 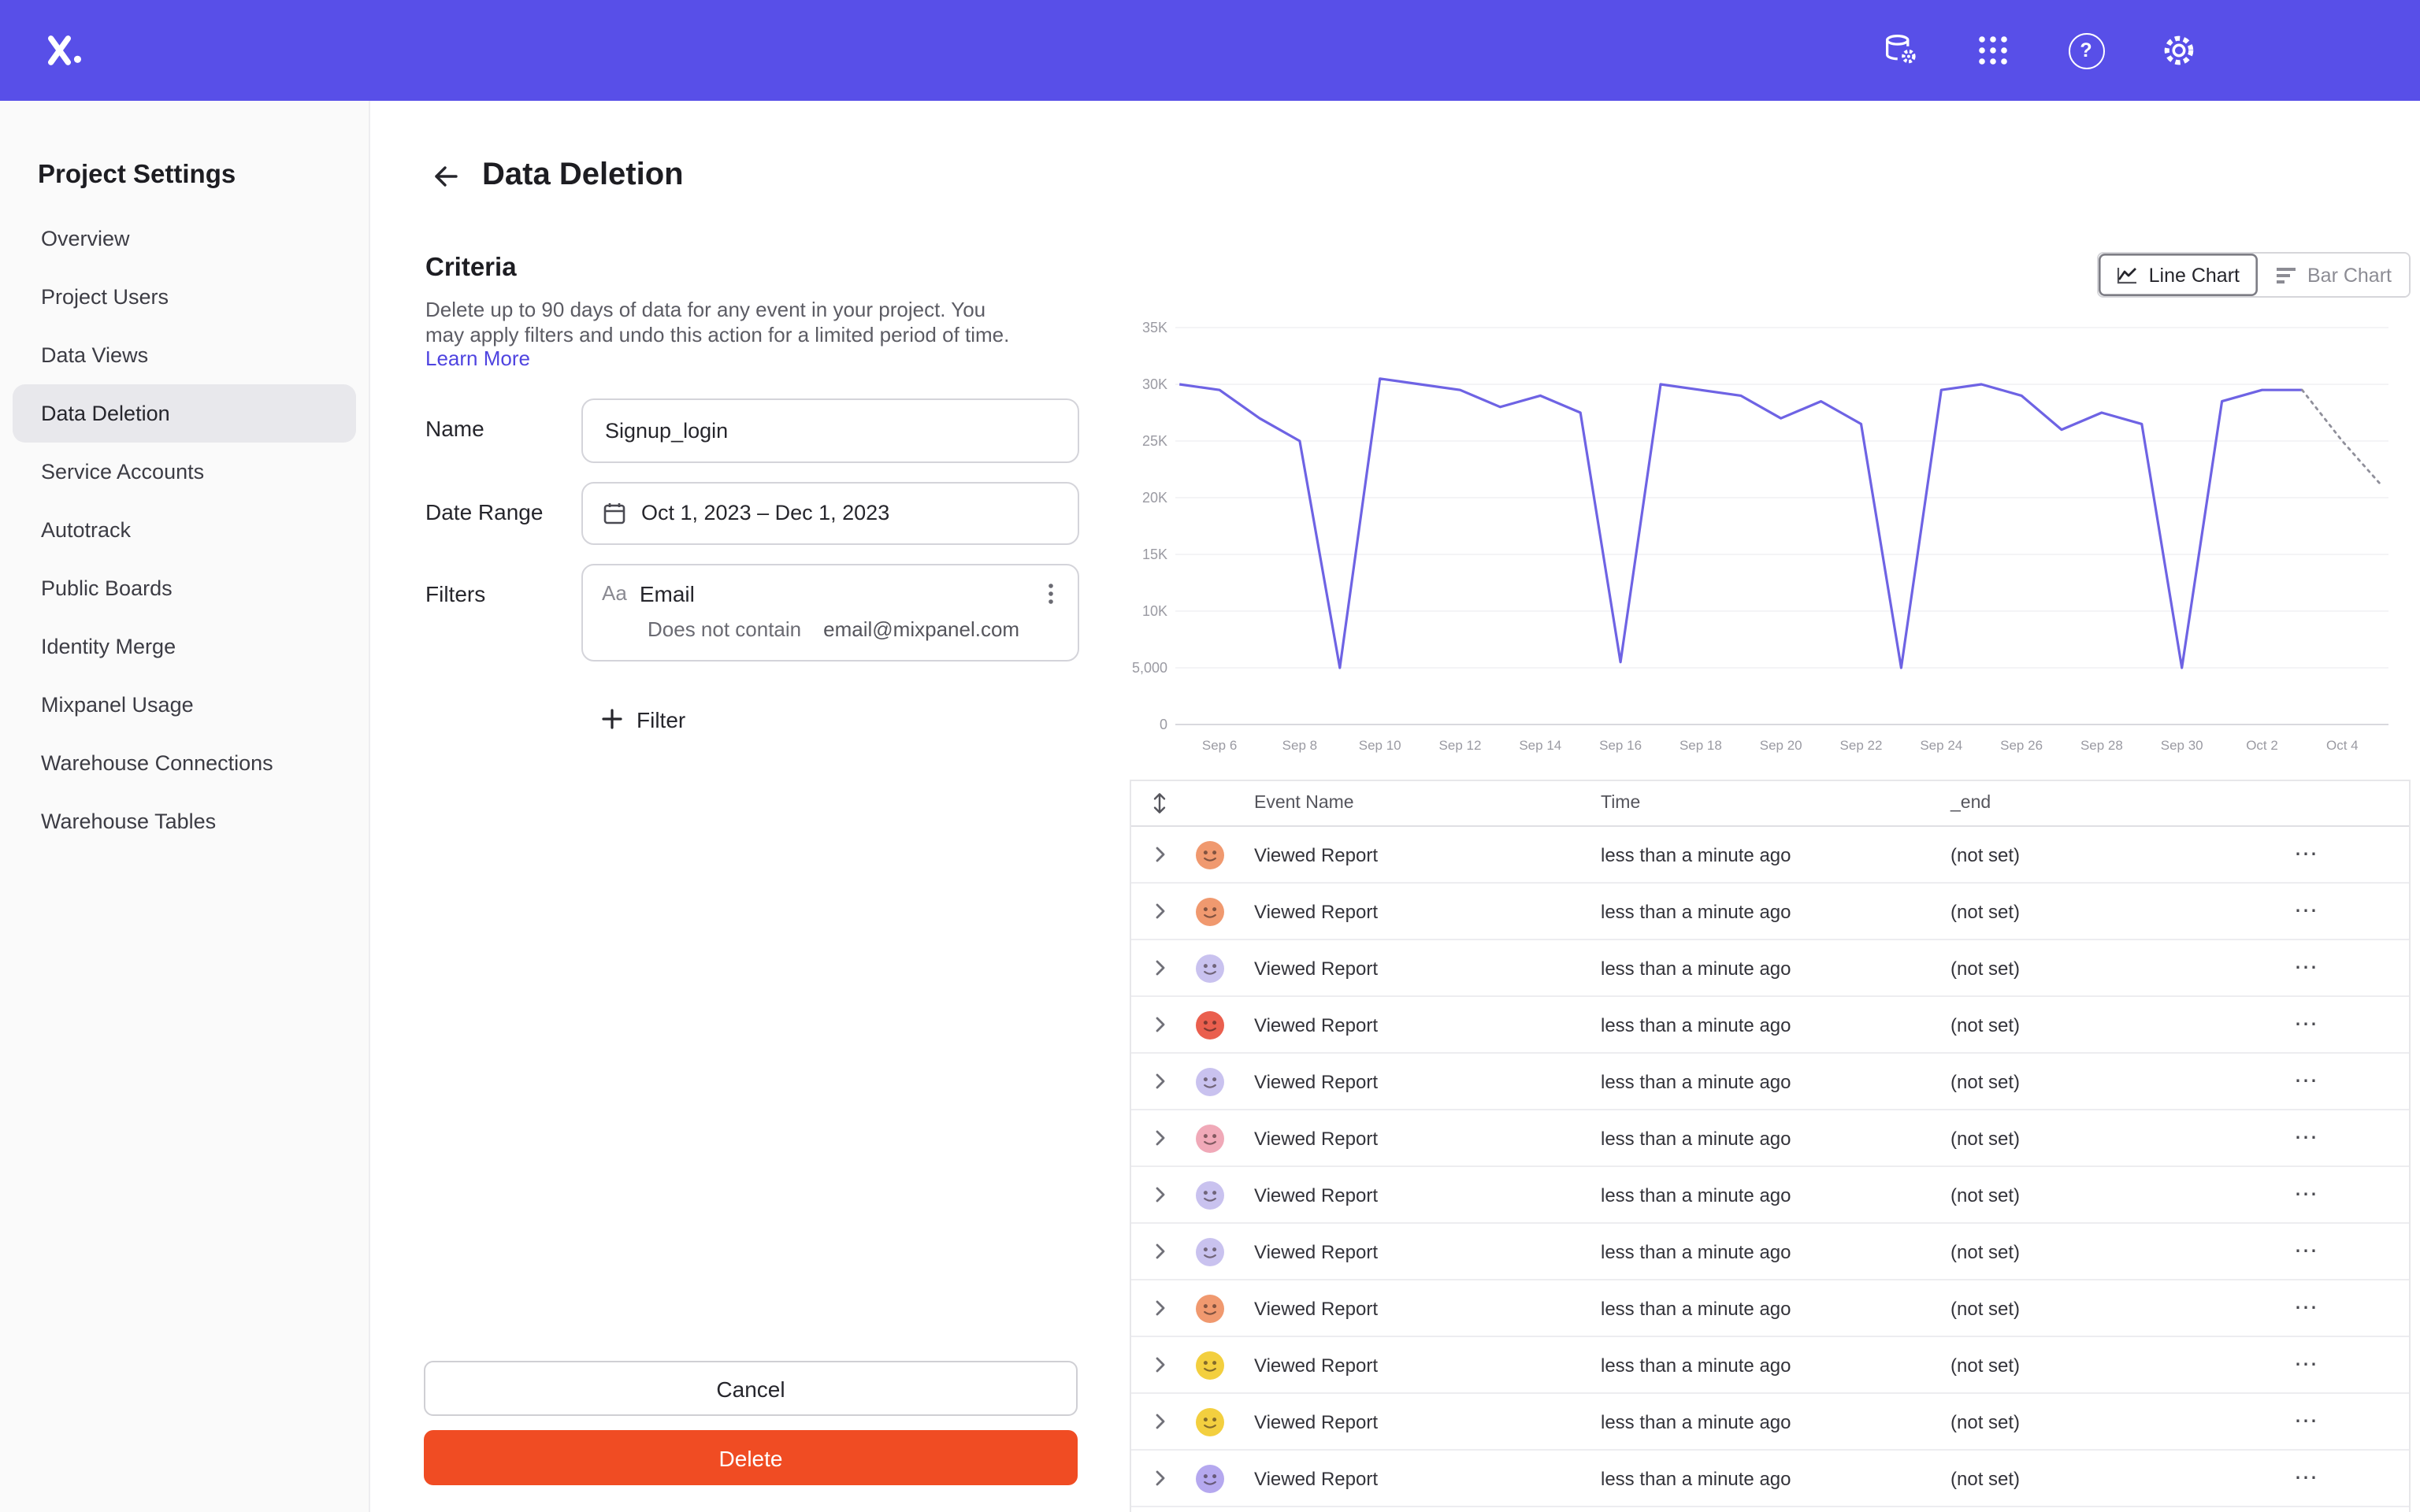 I want to click on filters-label: Filters, so click(x=455, y=593).